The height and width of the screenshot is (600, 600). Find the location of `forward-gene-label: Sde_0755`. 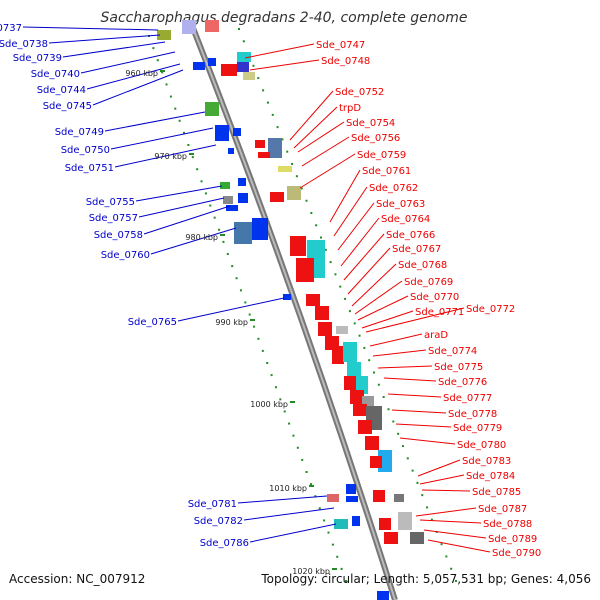

forward-gene-label: Sde_0755 is located at coordinates (110, 202).